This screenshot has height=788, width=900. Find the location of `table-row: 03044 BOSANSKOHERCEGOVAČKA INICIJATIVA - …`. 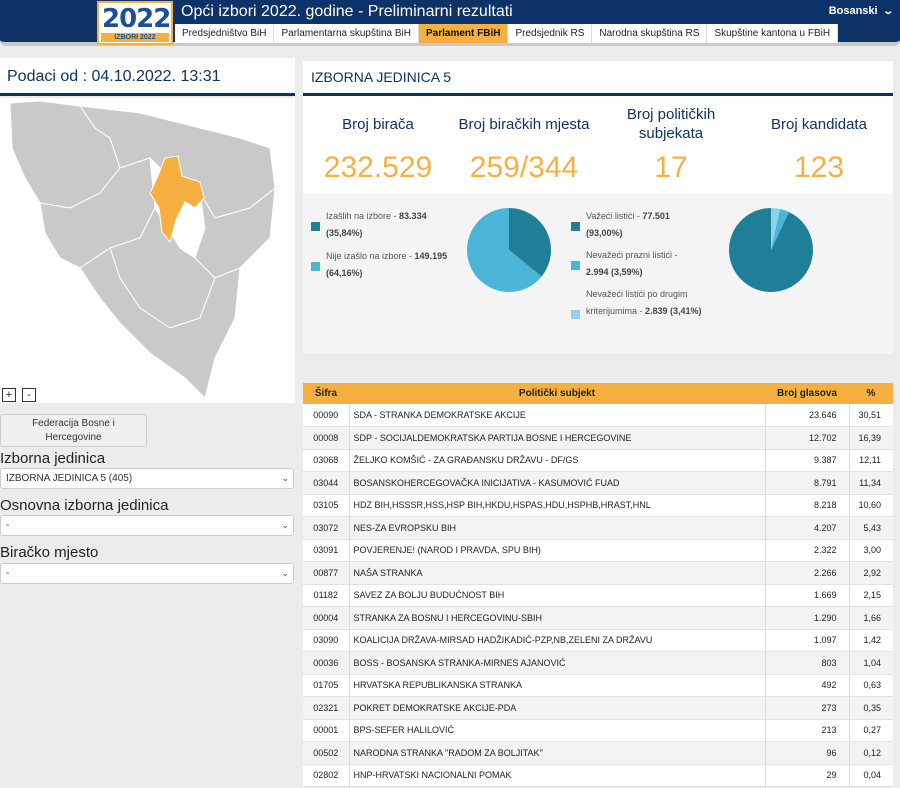

table-row: 03044 BOSANSKOHERCEGOVAČKA INICIJATIVA - … is located at coordinates (598, 483).